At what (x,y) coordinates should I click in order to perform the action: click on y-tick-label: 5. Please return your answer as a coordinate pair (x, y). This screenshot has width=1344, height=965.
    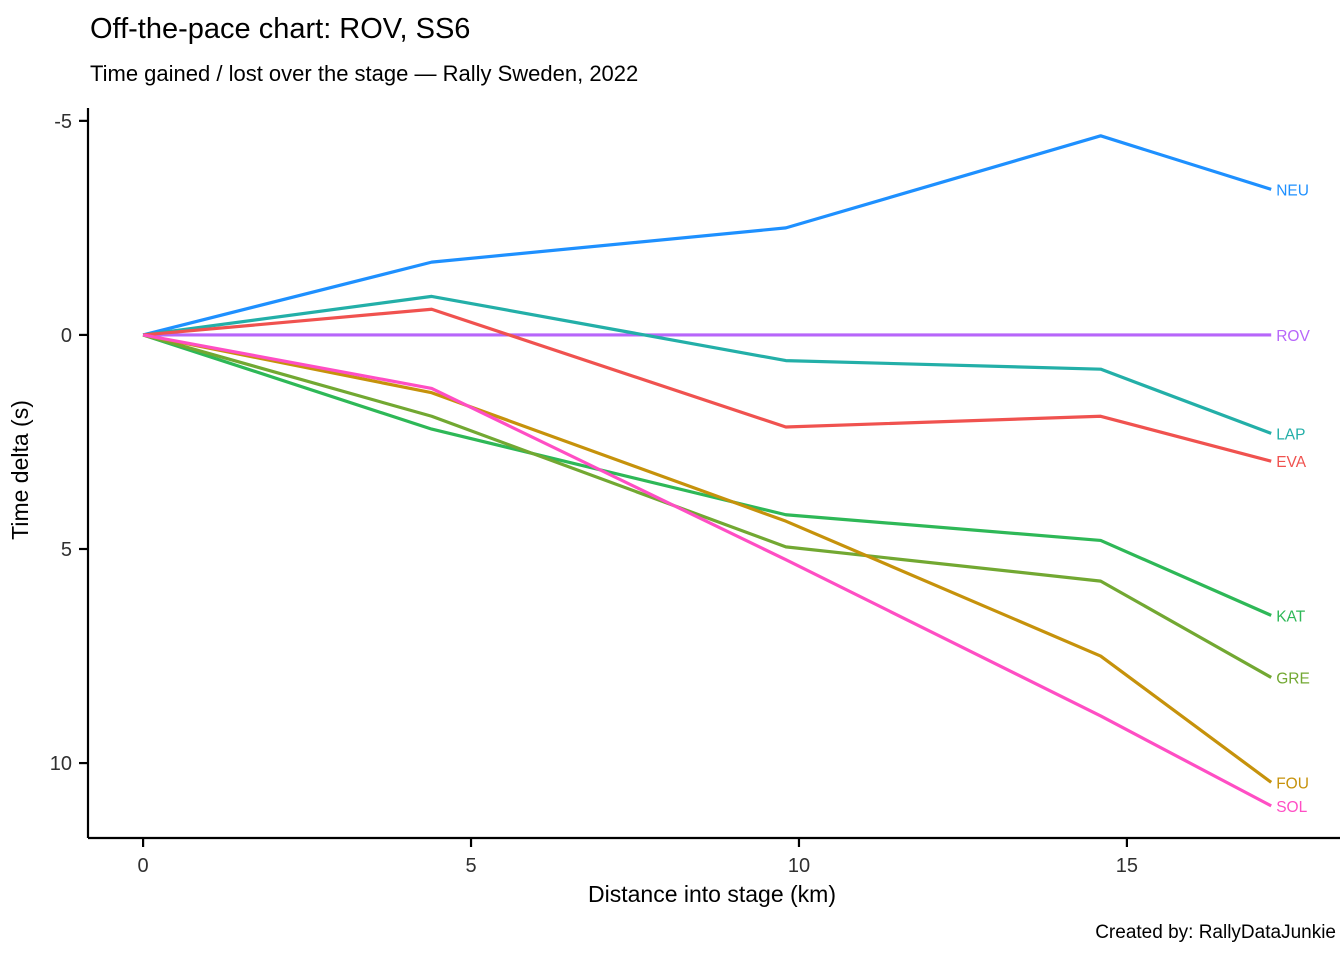
    Looking at the image, I should click on (66, 550).